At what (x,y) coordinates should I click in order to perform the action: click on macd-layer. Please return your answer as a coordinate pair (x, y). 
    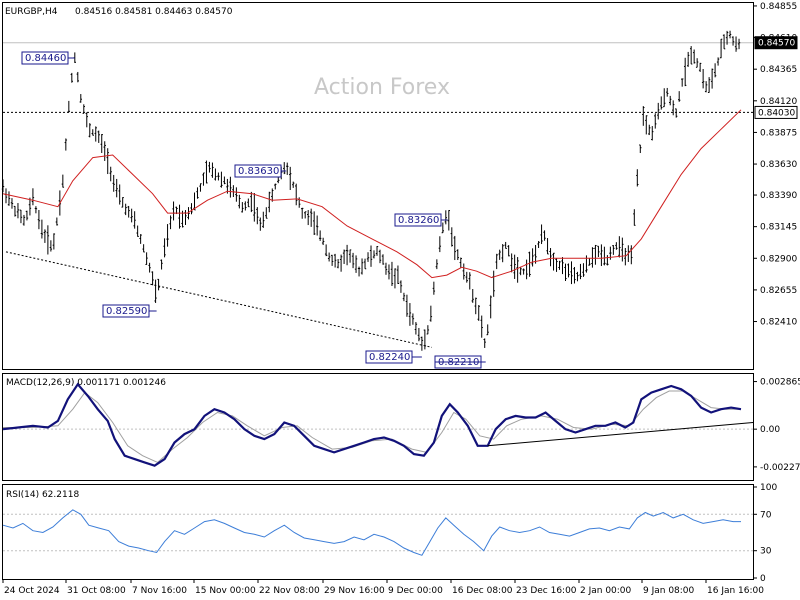
    Looking at the image, I should click on (378, 424).